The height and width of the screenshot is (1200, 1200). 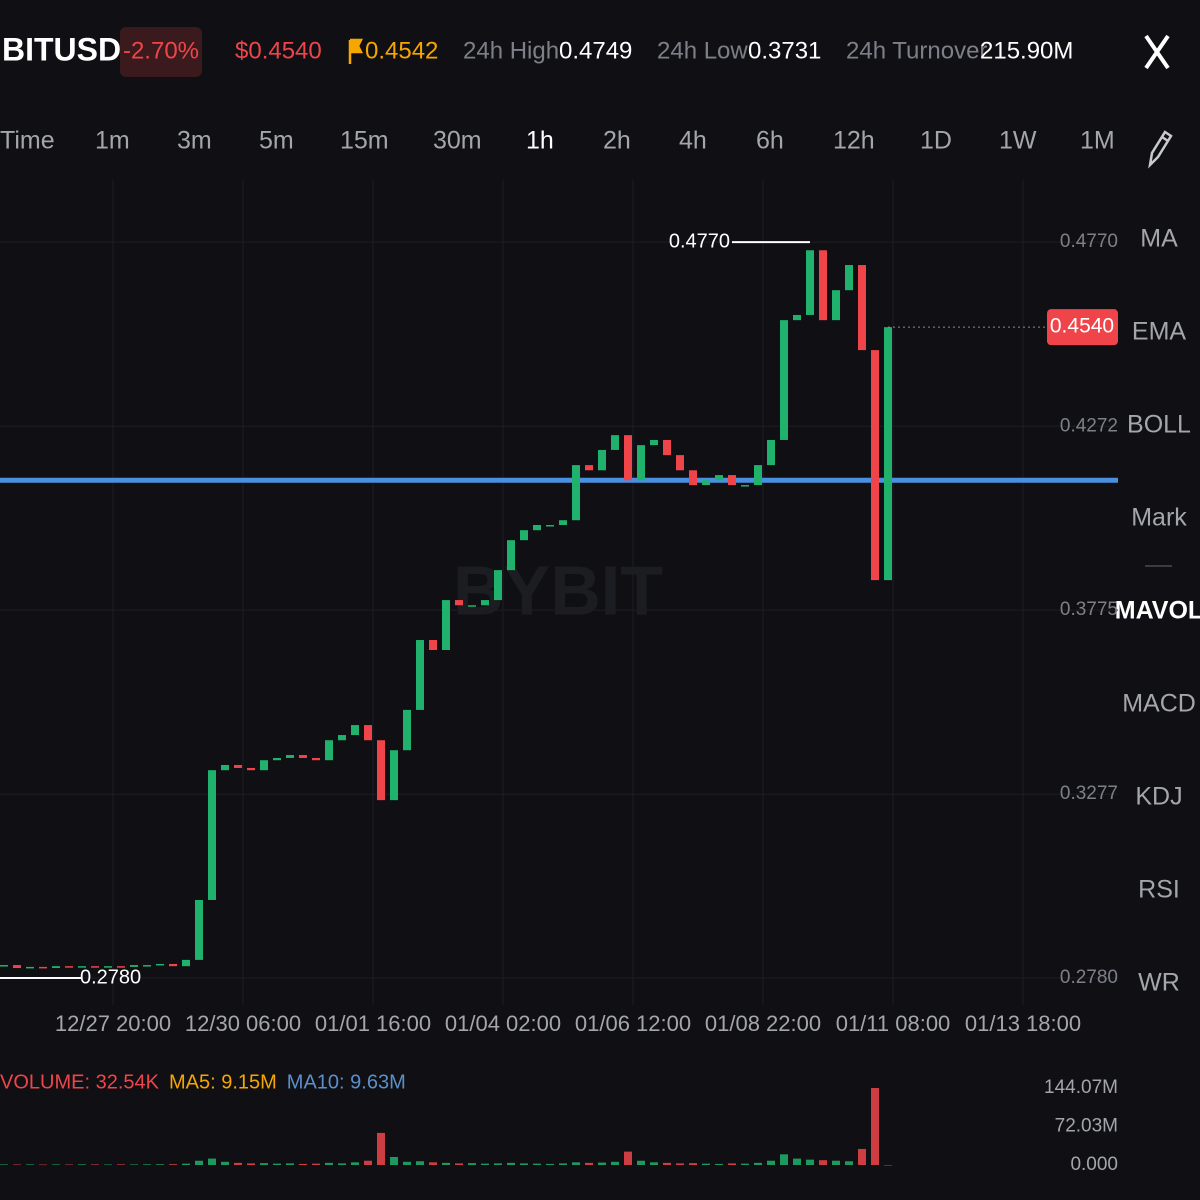 I want to click on timeframe: 1h, so click(x=540, y=141).